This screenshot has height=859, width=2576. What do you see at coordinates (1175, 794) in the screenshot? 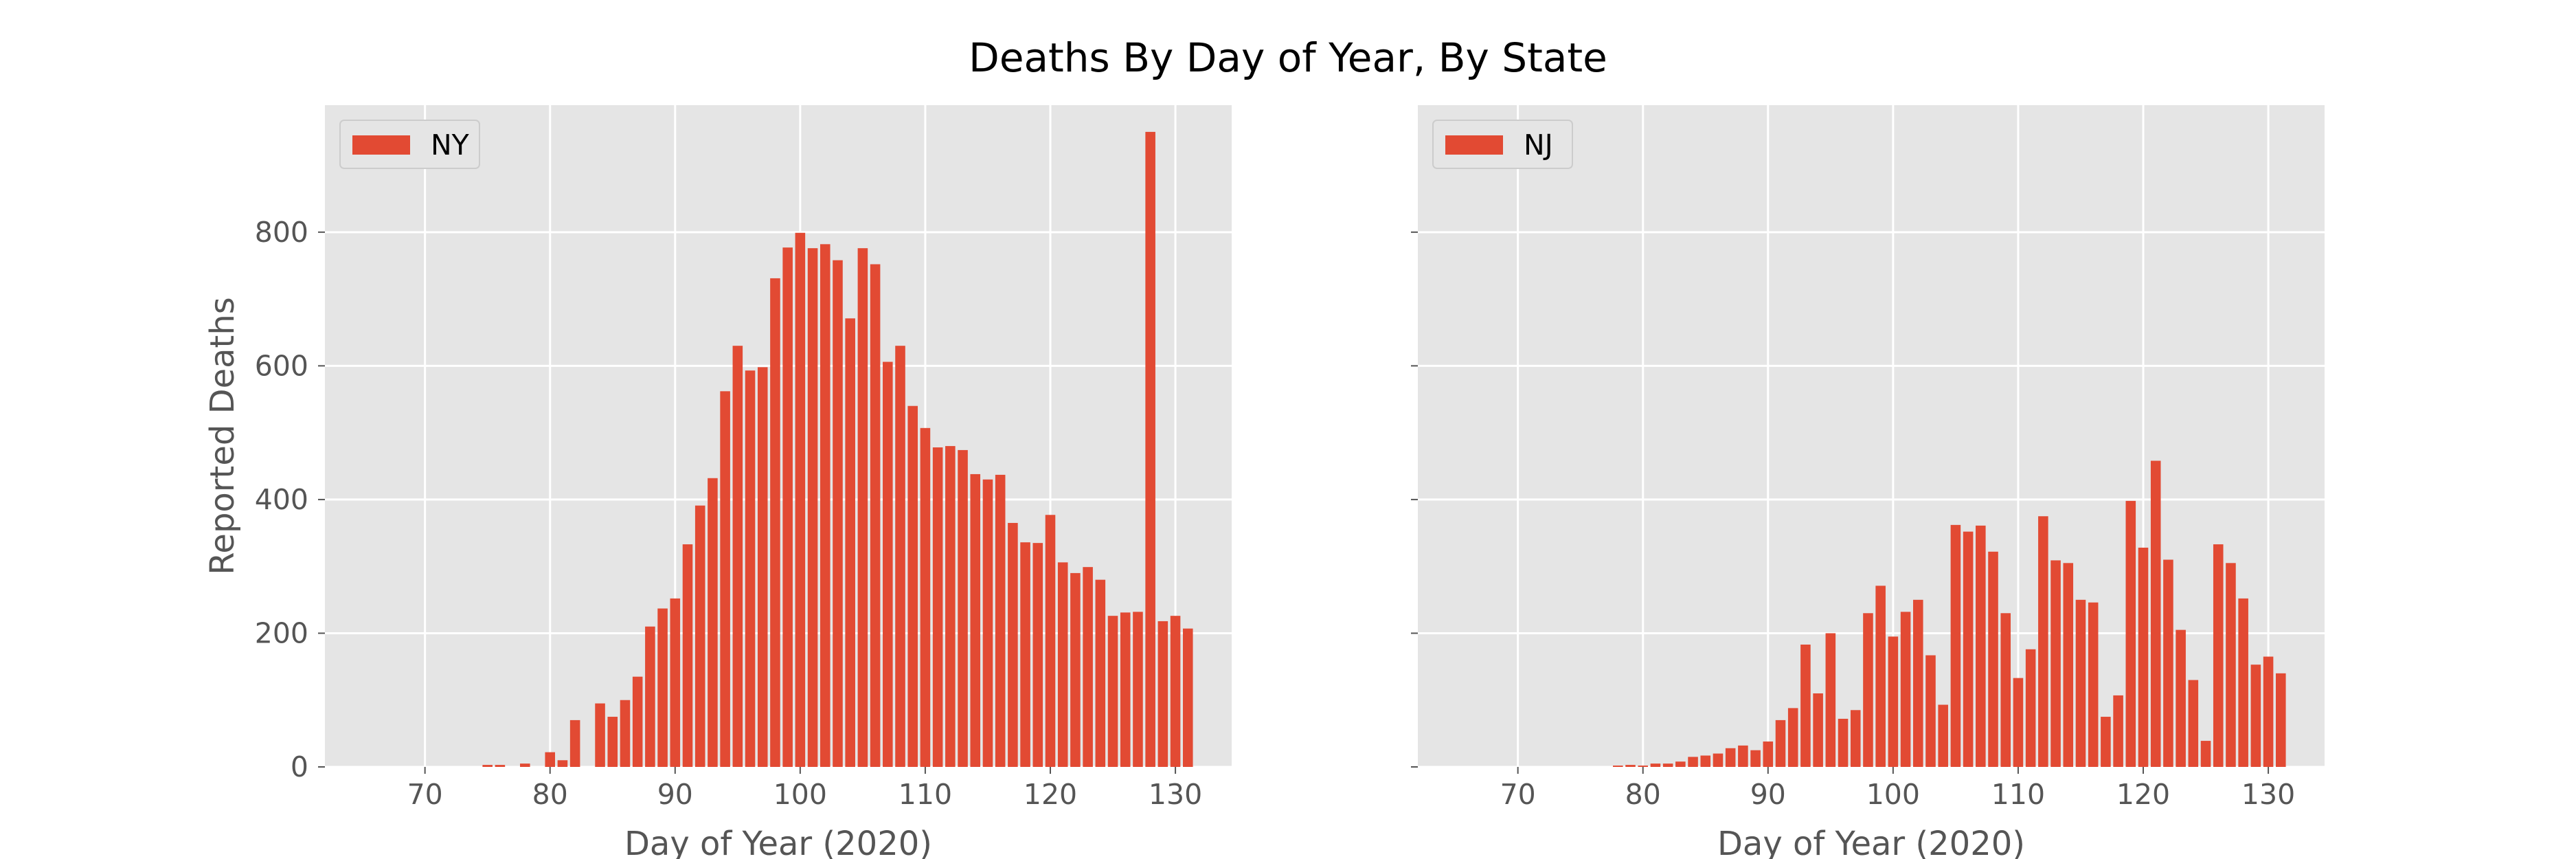
I see `x-tick-label: 130` at bounding box center [1175, 794].